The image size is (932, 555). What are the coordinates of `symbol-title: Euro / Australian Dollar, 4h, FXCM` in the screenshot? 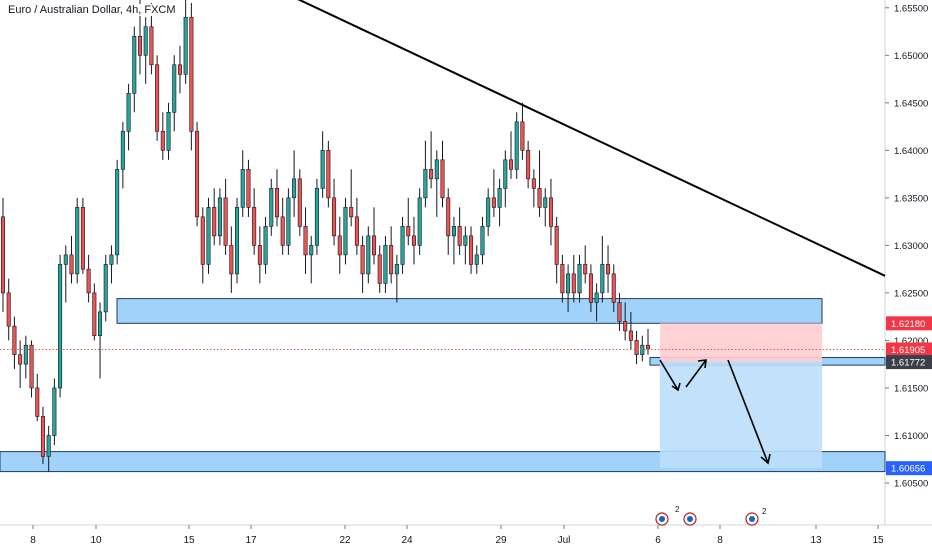 It's located at (92, 10).